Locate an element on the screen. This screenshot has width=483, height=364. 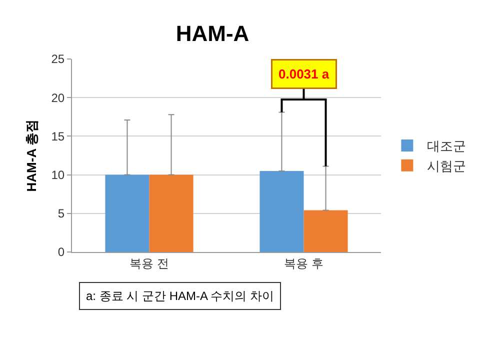
y-tick-label: 5 is located at coordinates (61, 213).